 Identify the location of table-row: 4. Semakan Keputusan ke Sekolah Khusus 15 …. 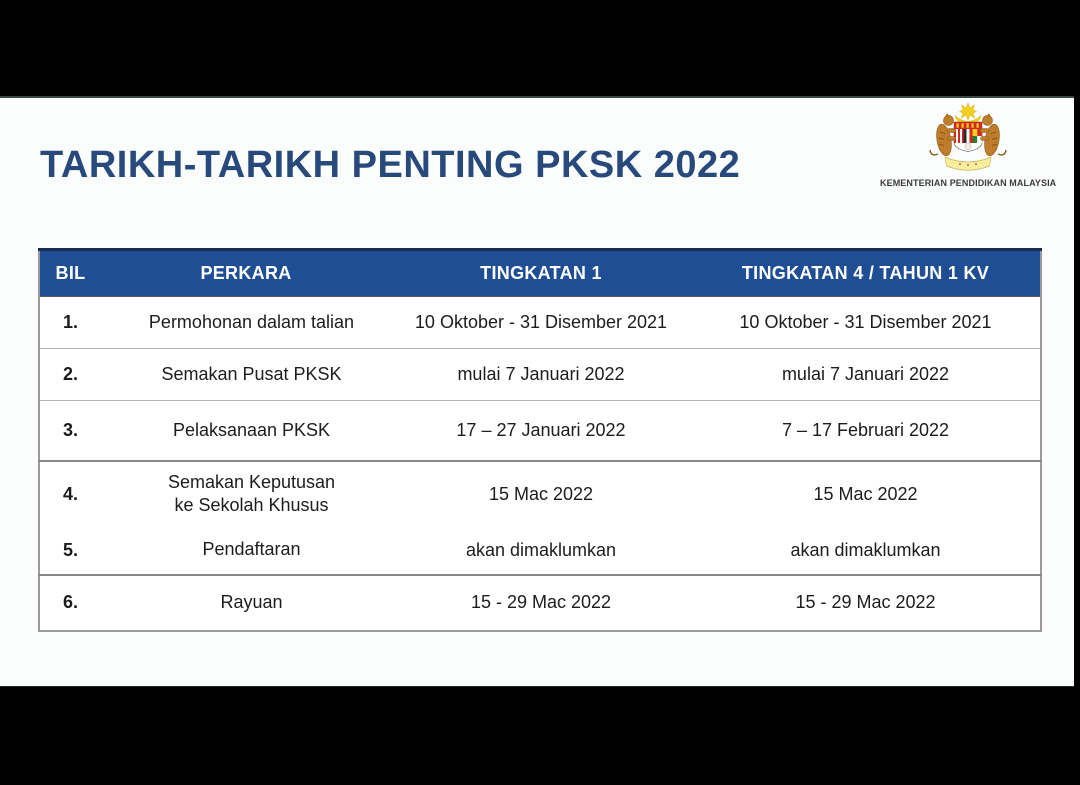
(540, 494).